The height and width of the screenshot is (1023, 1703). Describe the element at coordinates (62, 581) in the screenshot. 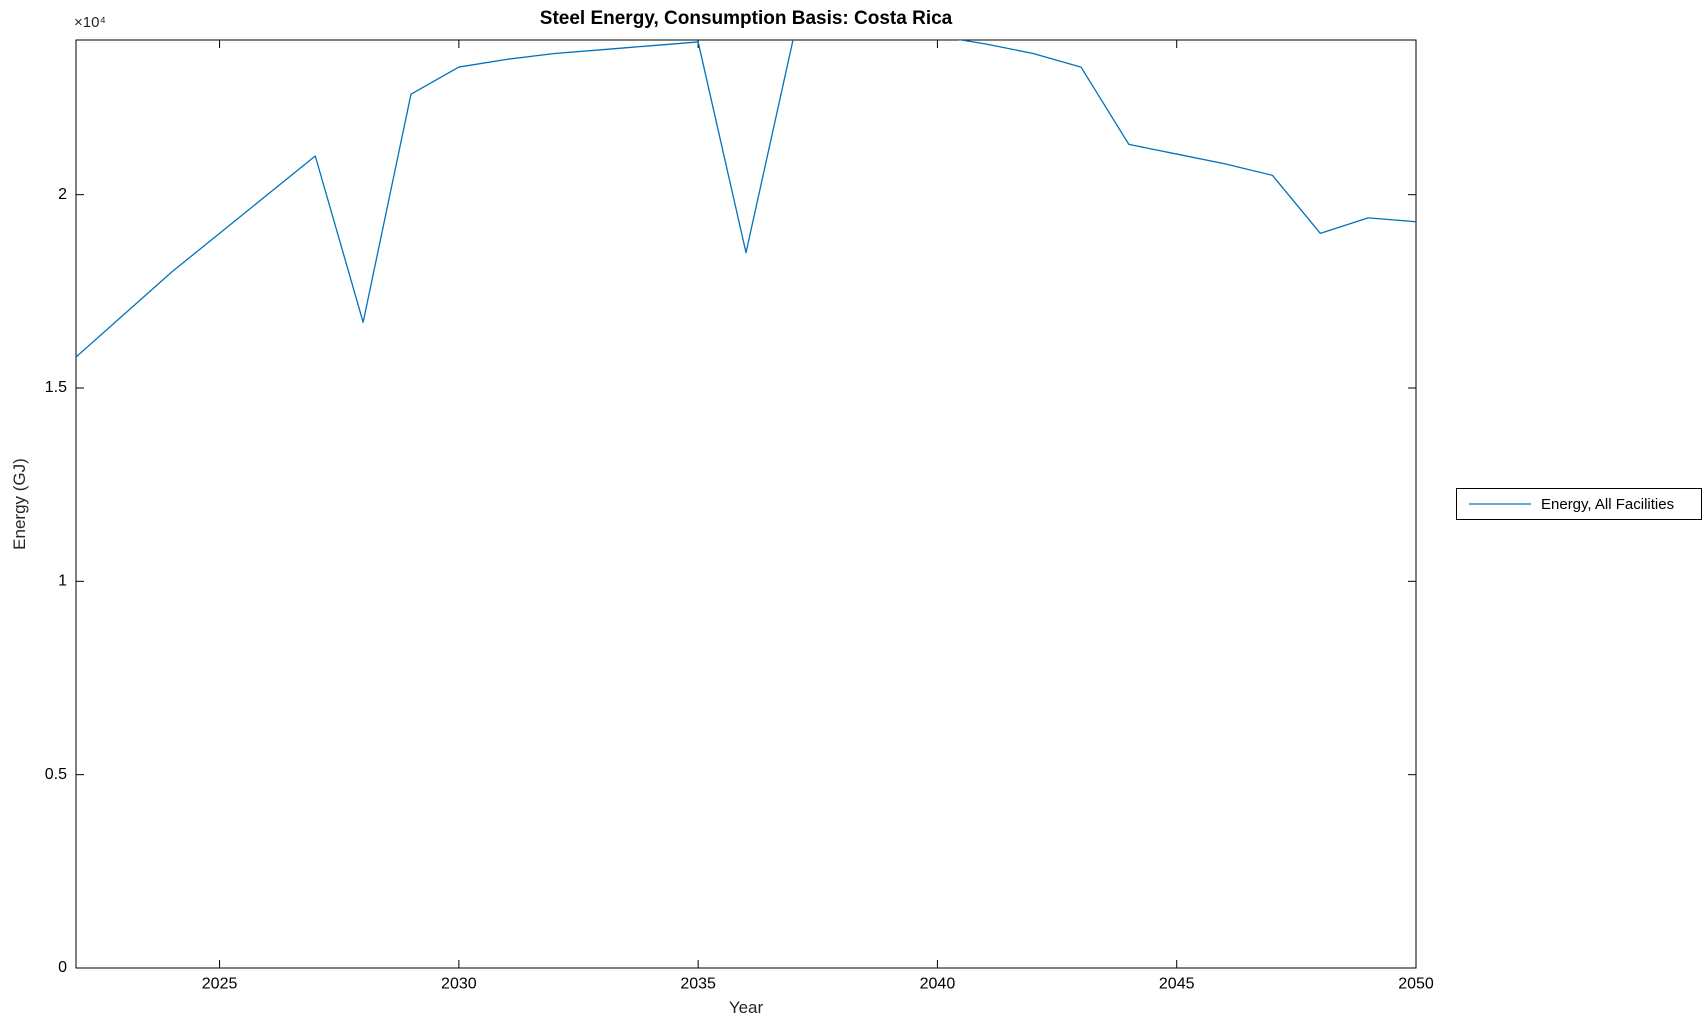

I see `y-tick-label: 1` at that location.